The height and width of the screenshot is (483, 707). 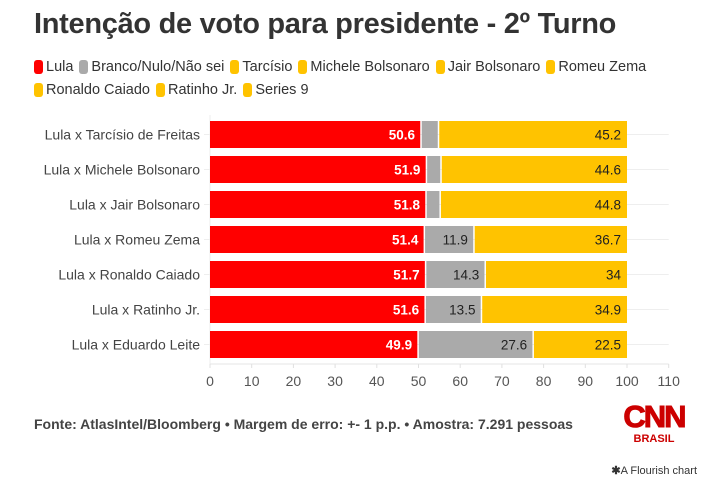 I want to click on x-tick-label: 80, so click(x=544, y=381).